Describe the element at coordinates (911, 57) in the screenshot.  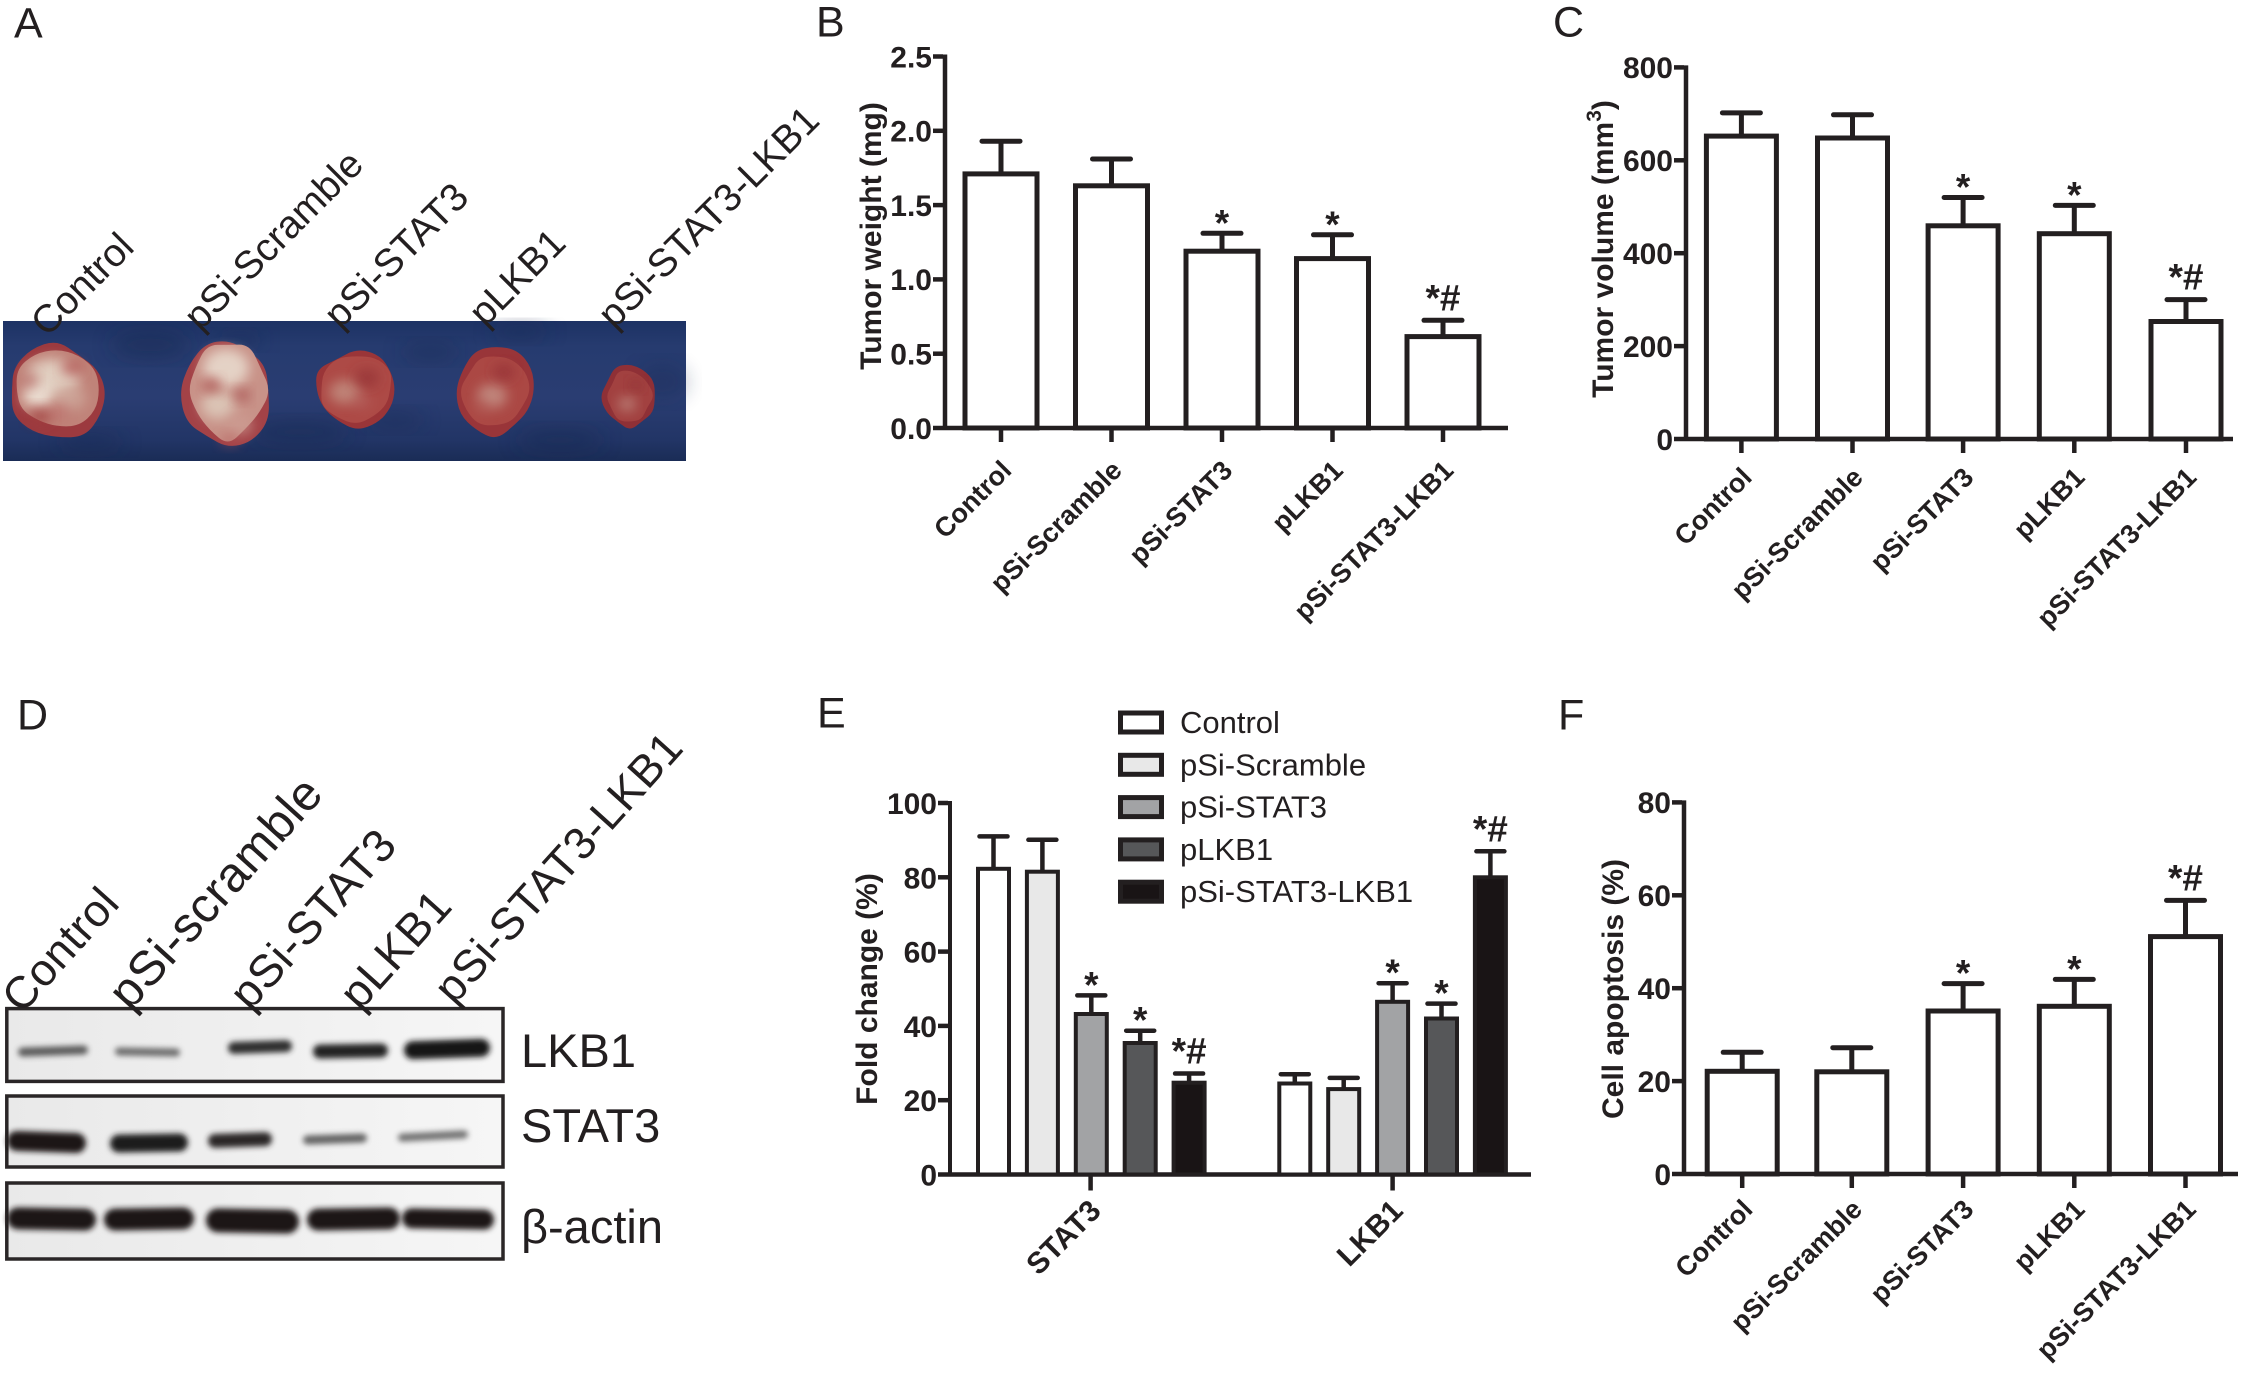
I see `svg-text: 2.5` at that location.